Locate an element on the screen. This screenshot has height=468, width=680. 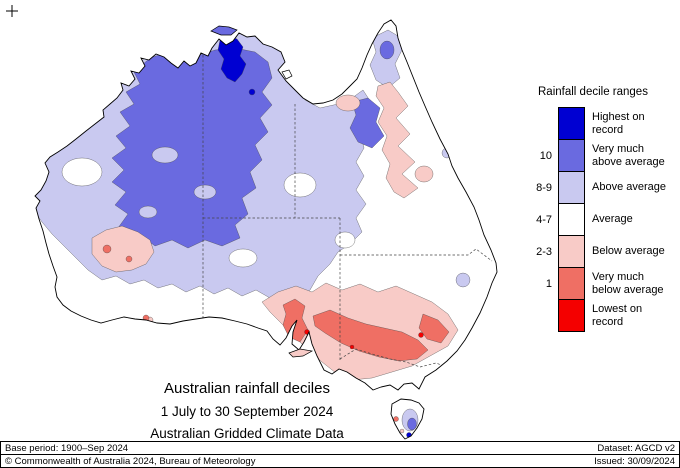
legend-row-above: 8-9 Above average is located at coordinates (603, 187).